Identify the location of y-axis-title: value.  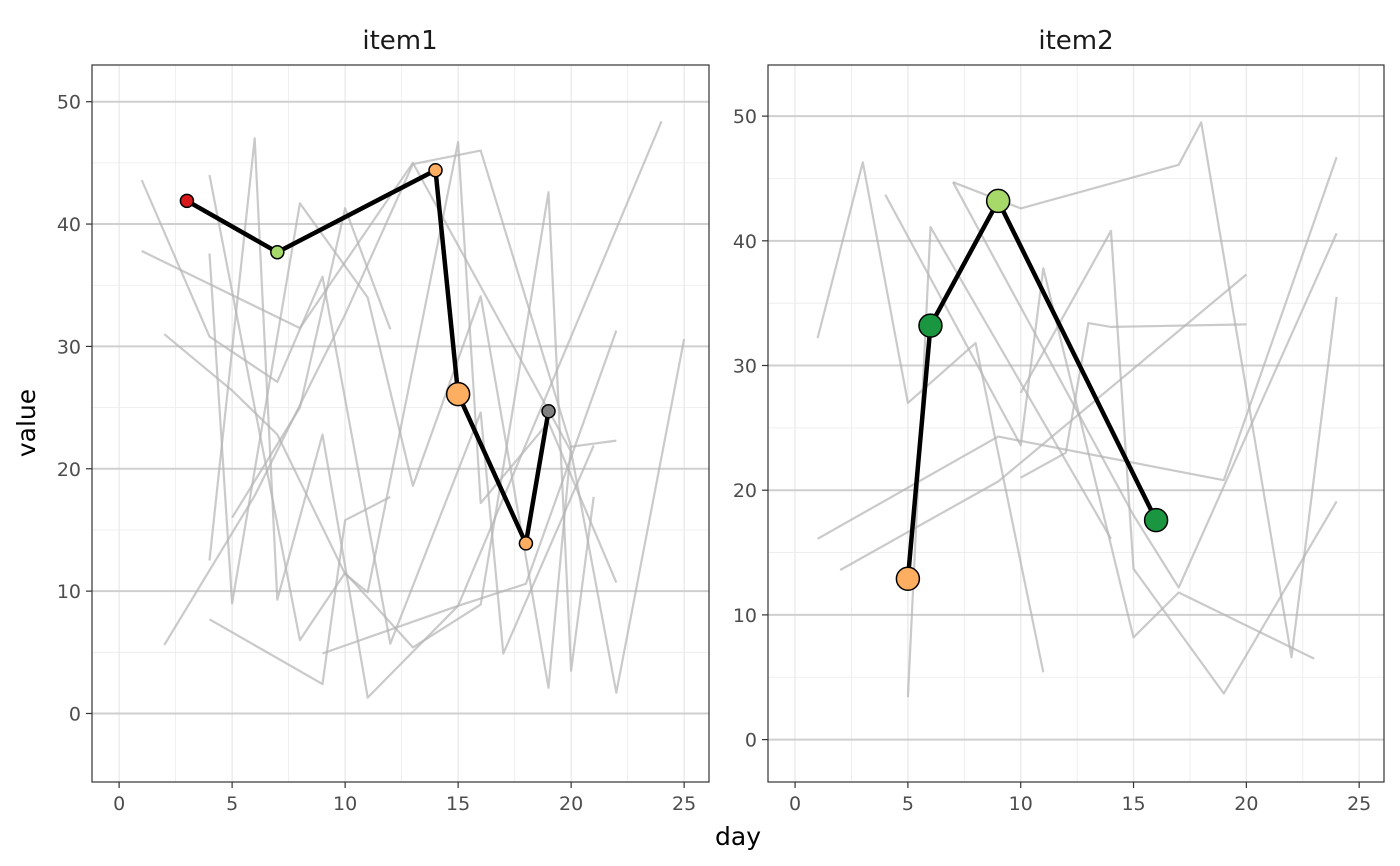
(26, 423).